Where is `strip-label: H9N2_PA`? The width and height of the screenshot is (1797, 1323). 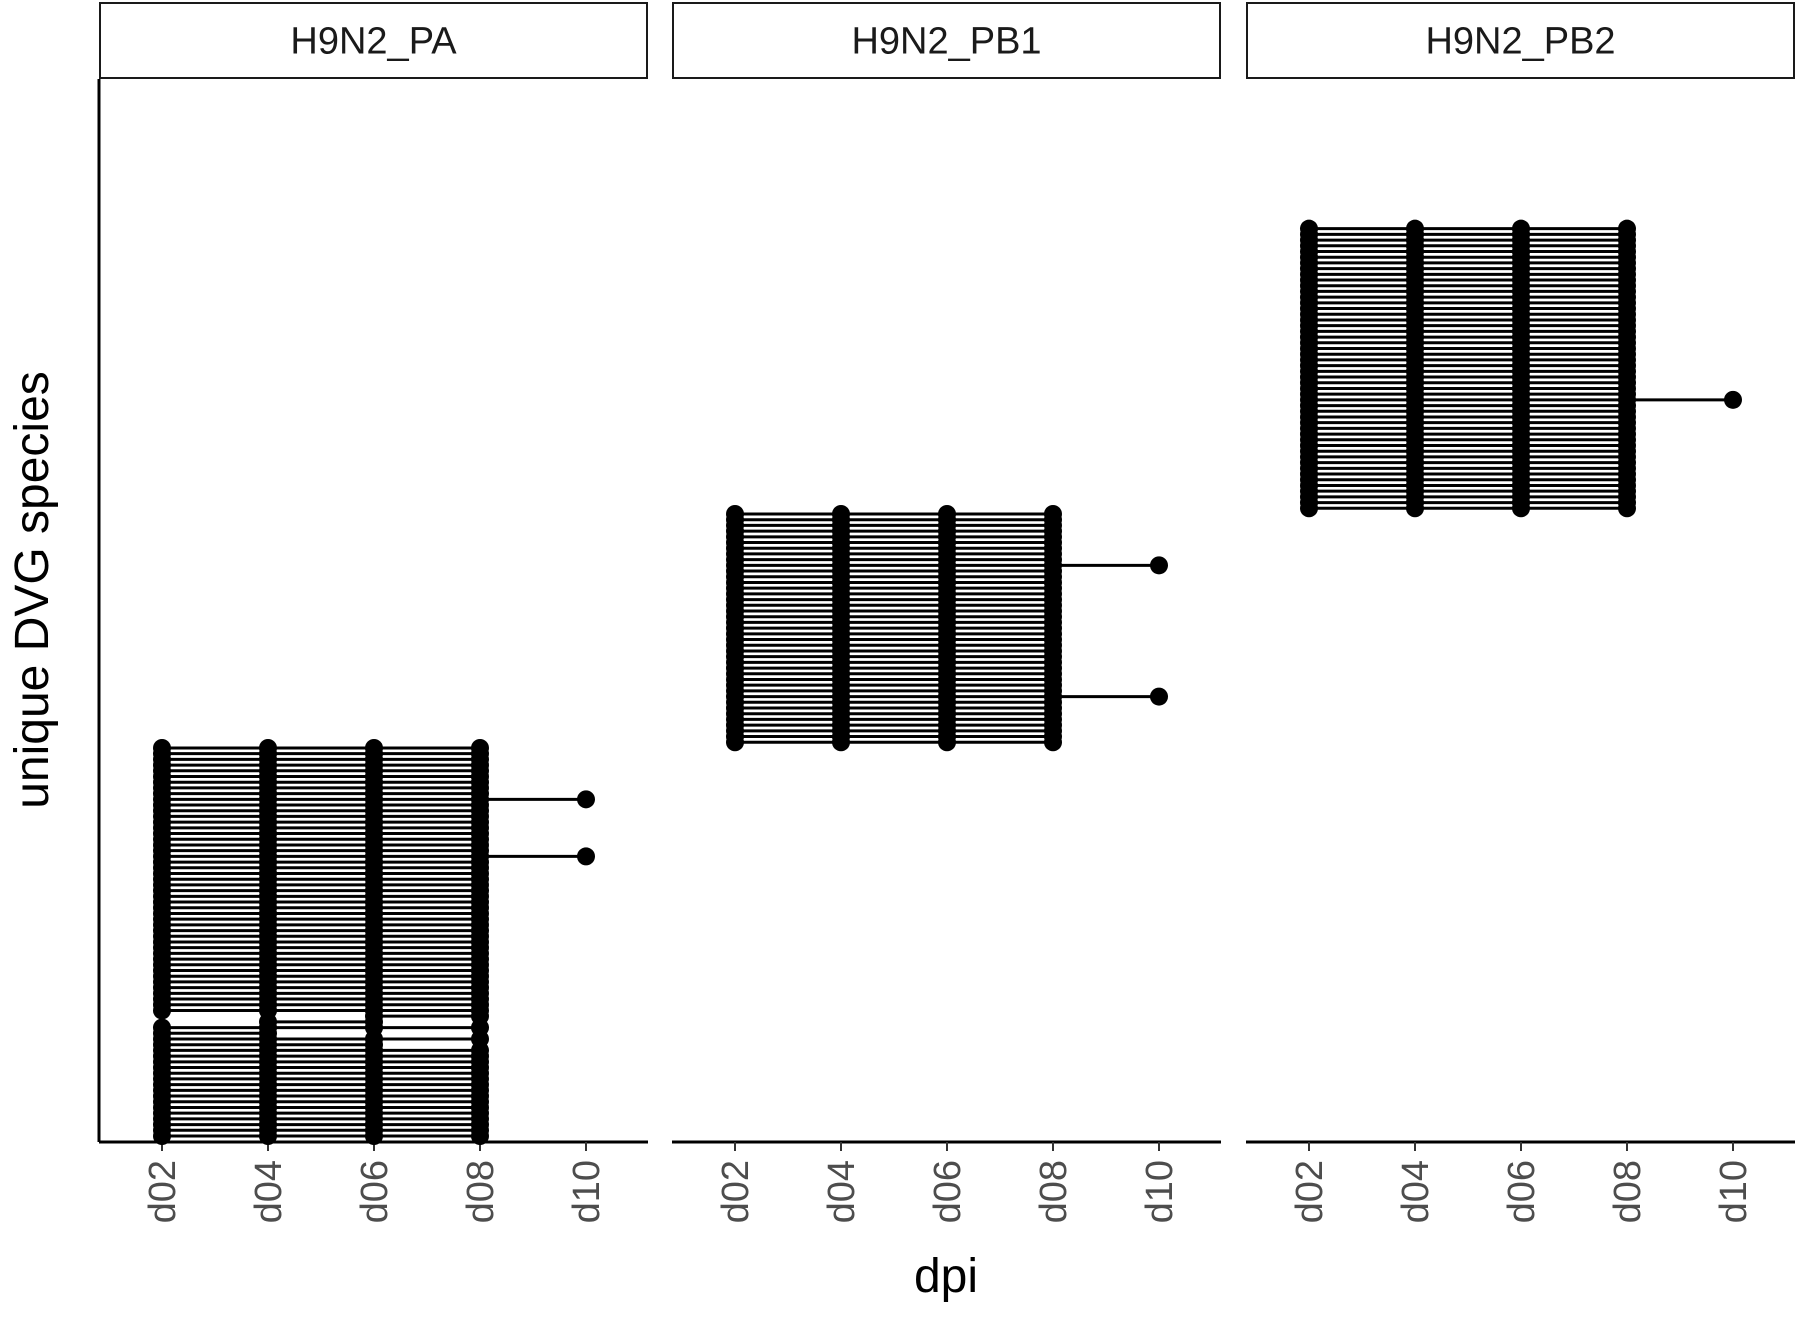 strip-label: H9N2_PA is located at coordinates (373, 42).